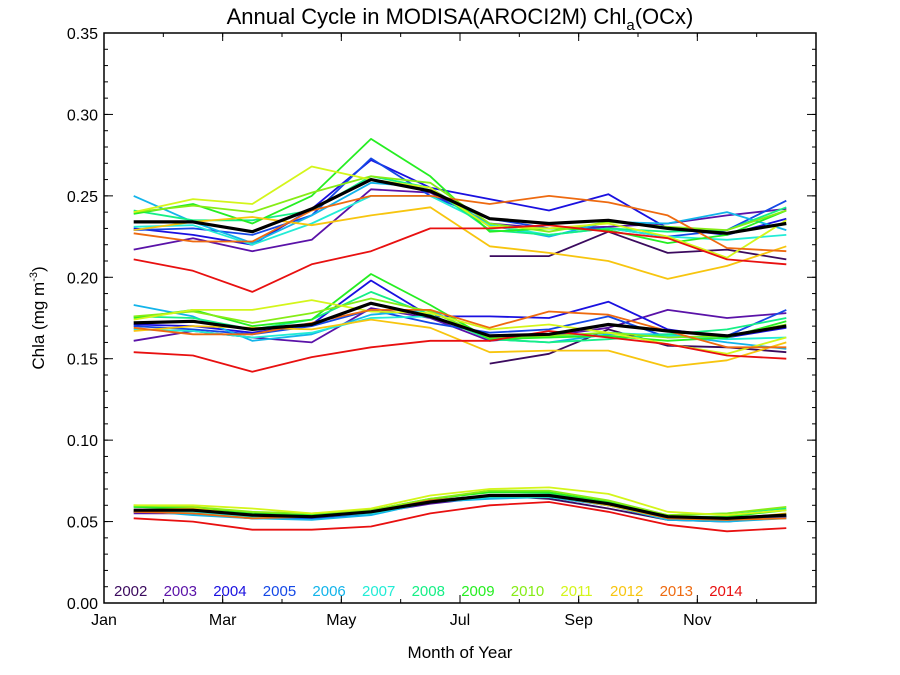 This screenshot has height=675, width=900. I want to click on climatology-line-lower, so click(460, 506).